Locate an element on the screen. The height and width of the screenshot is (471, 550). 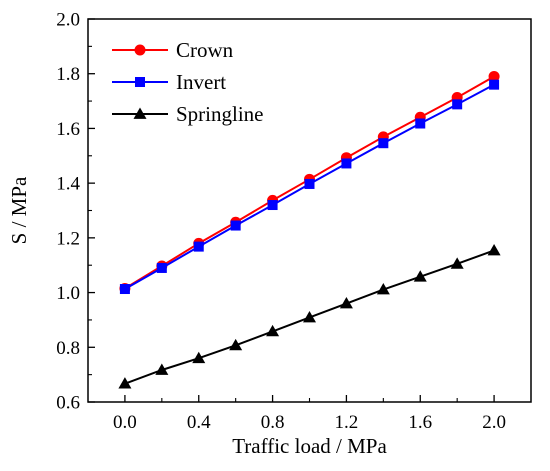
y-tick-label: 0.6 is located at coordinates (68, 403).